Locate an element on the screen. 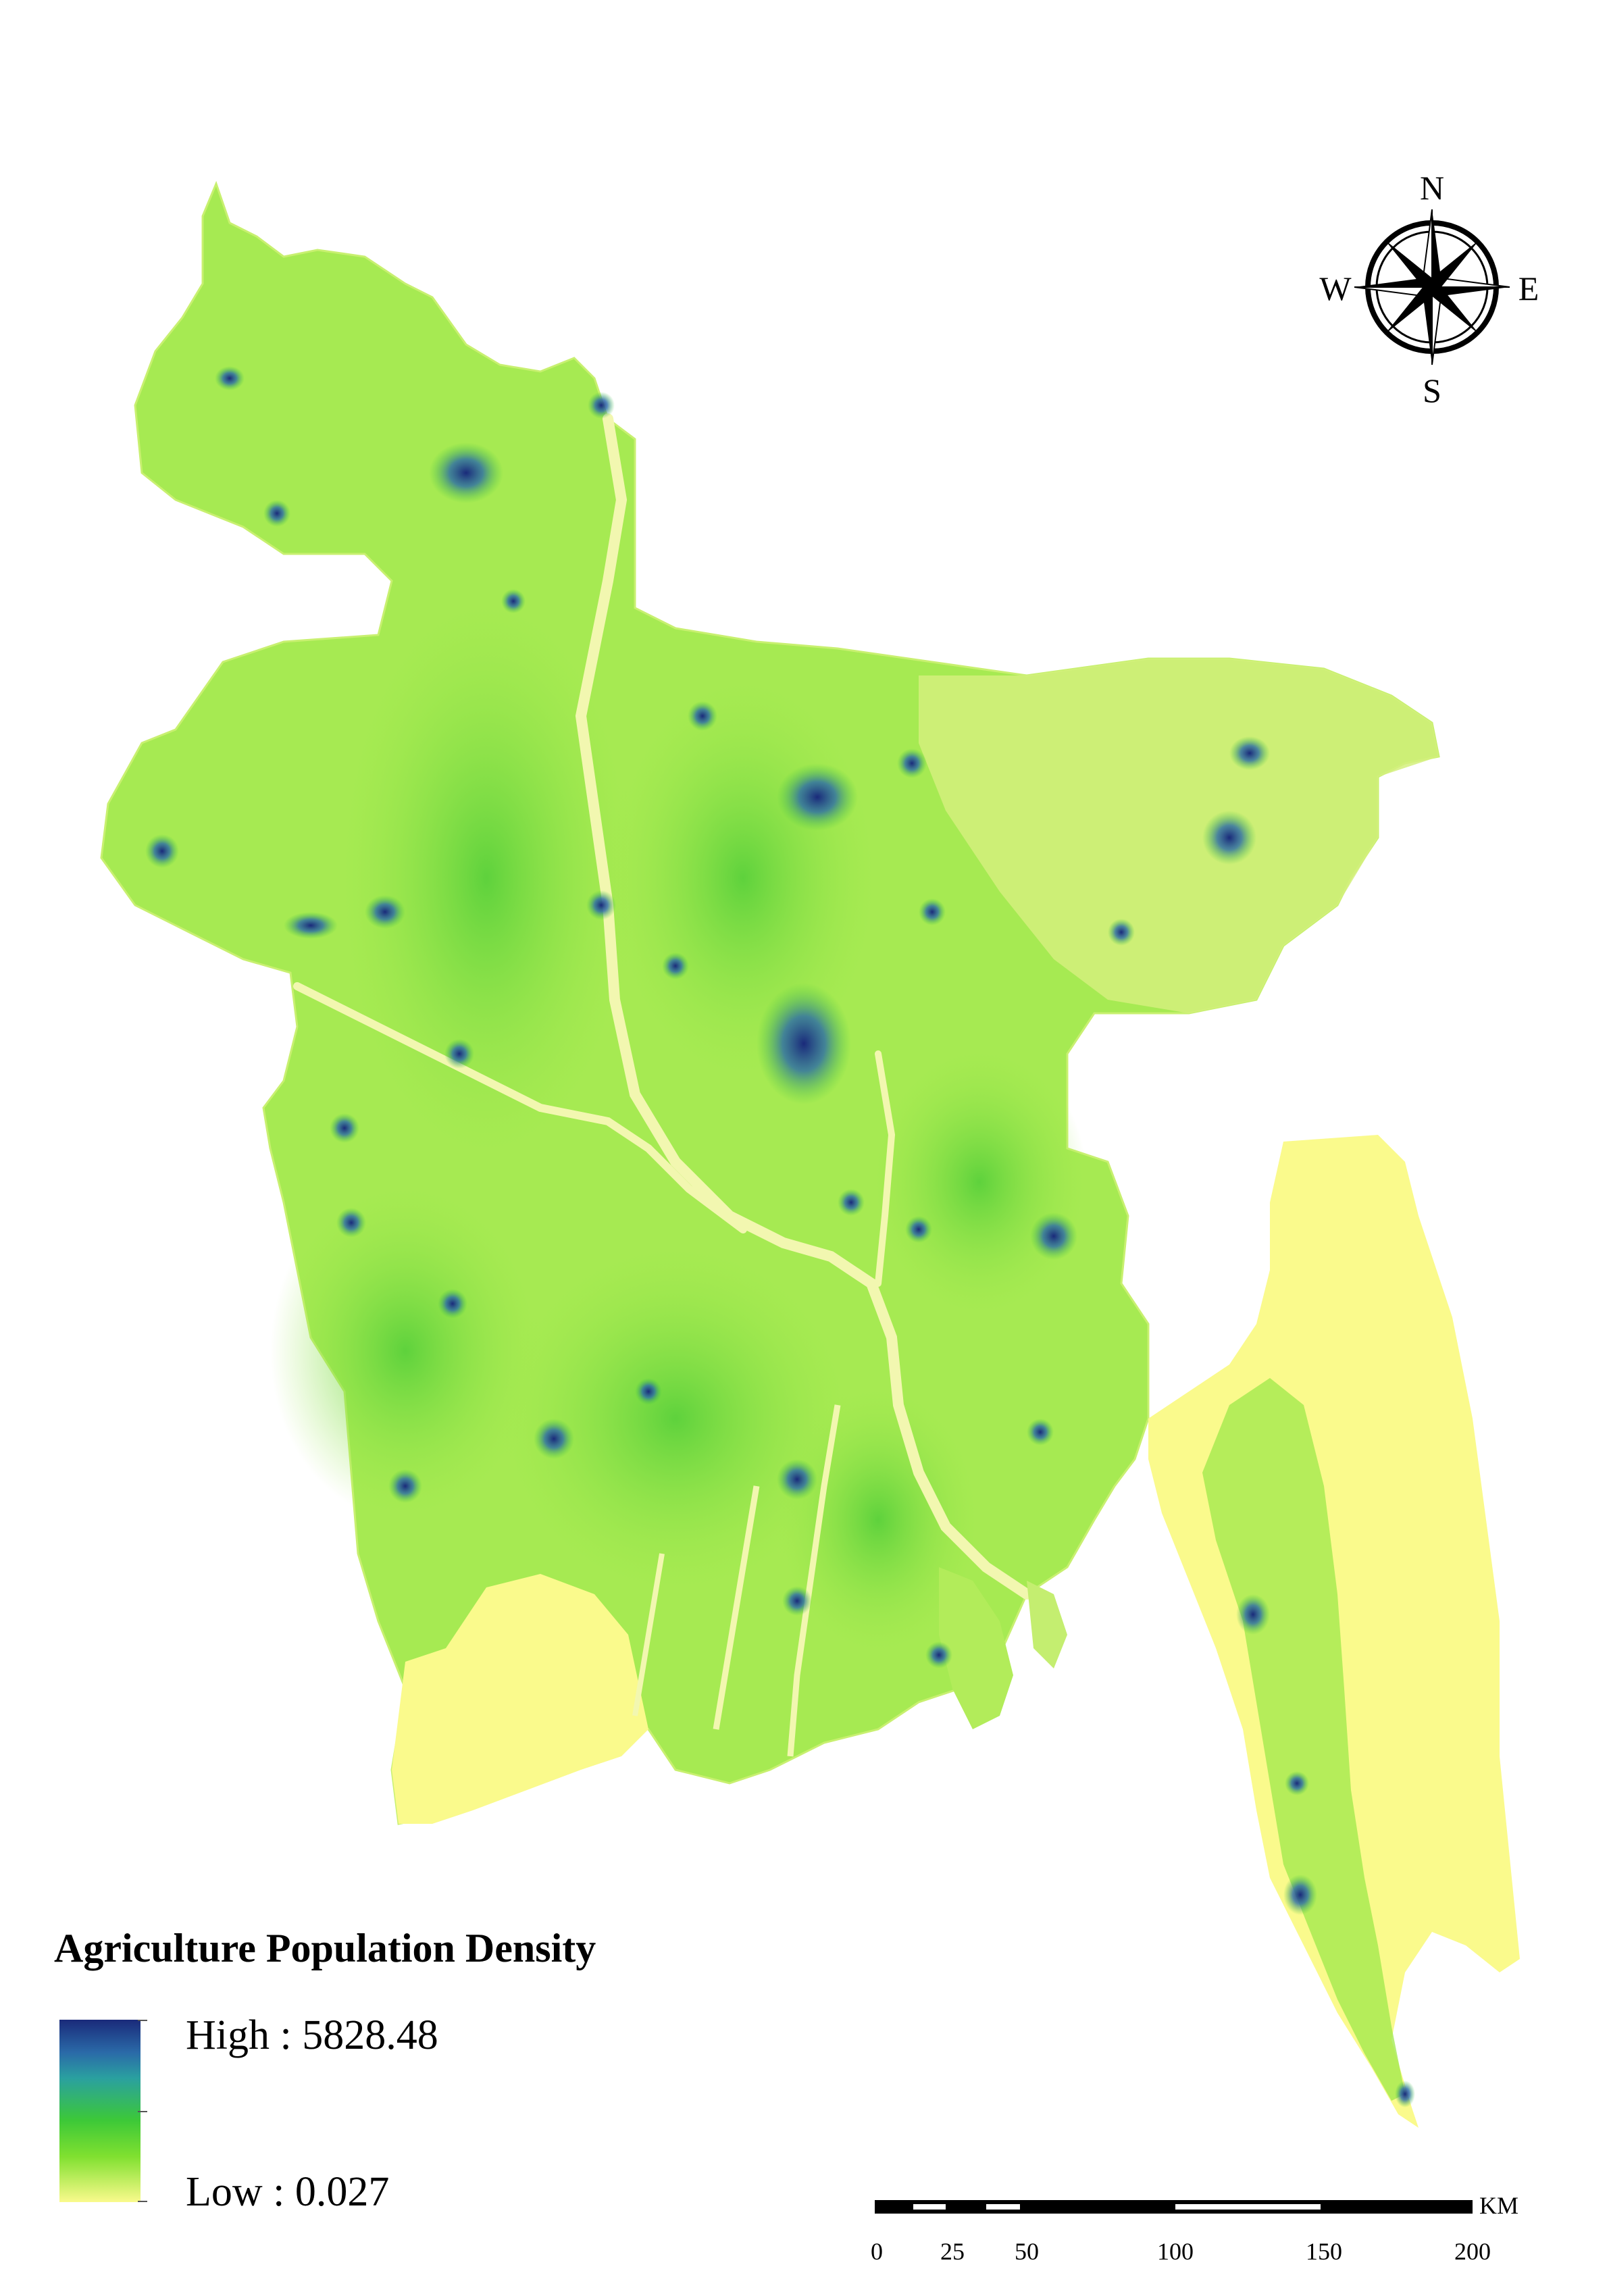 The width and height of the screenshot is (1609, 2296). scale-label-0: 0 is located at coordinates (877, 2251).